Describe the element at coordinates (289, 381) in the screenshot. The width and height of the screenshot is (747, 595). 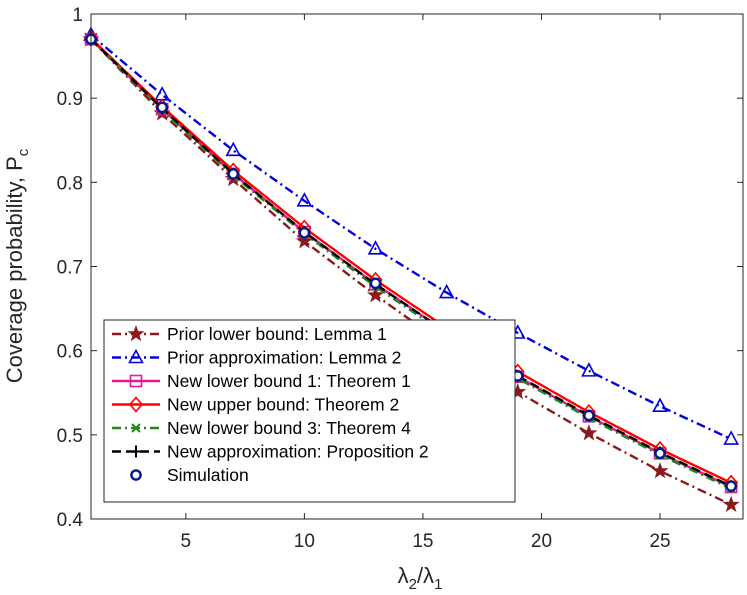
I see `legend-label: New lower bound 1: Theorem 1` at that location.